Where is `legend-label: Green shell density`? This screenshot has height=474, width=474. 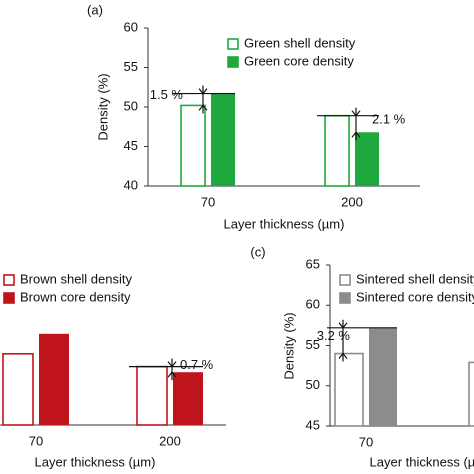
legend-label: Green shell density is located at coordinates (300, 42).